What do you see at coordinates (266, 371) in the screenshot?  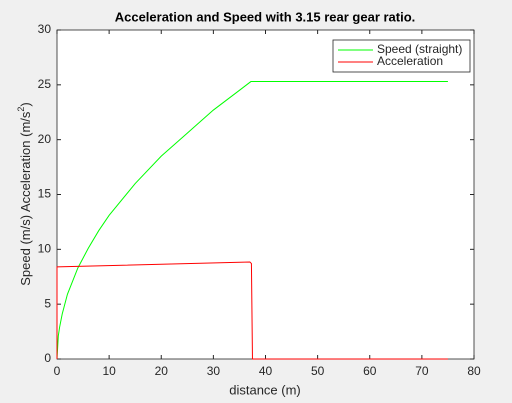 I see `x-tick-label: 40` at bounding box center [266, 371].